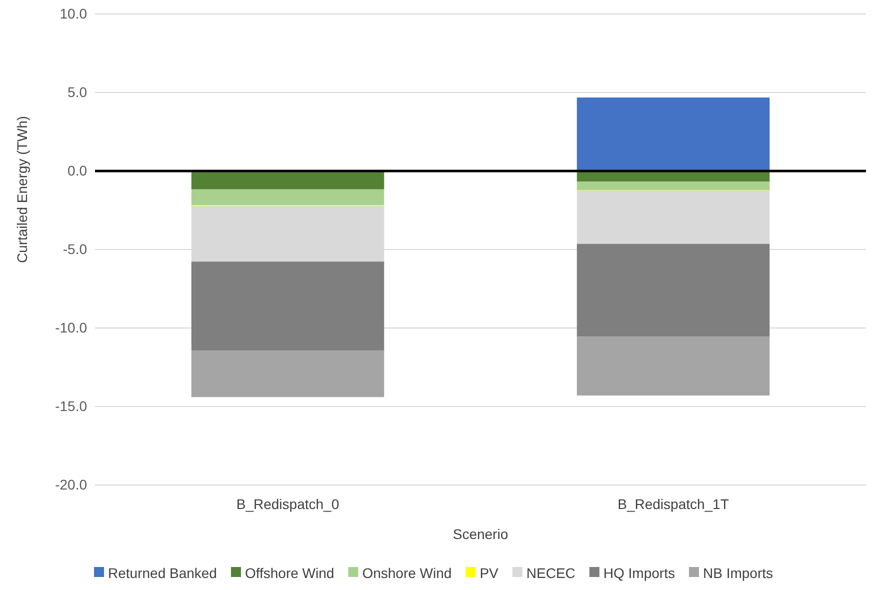  Describe the element at coordinates (74, 13) in the screenshot. I see `y-tick-label: 10.0` at that location.